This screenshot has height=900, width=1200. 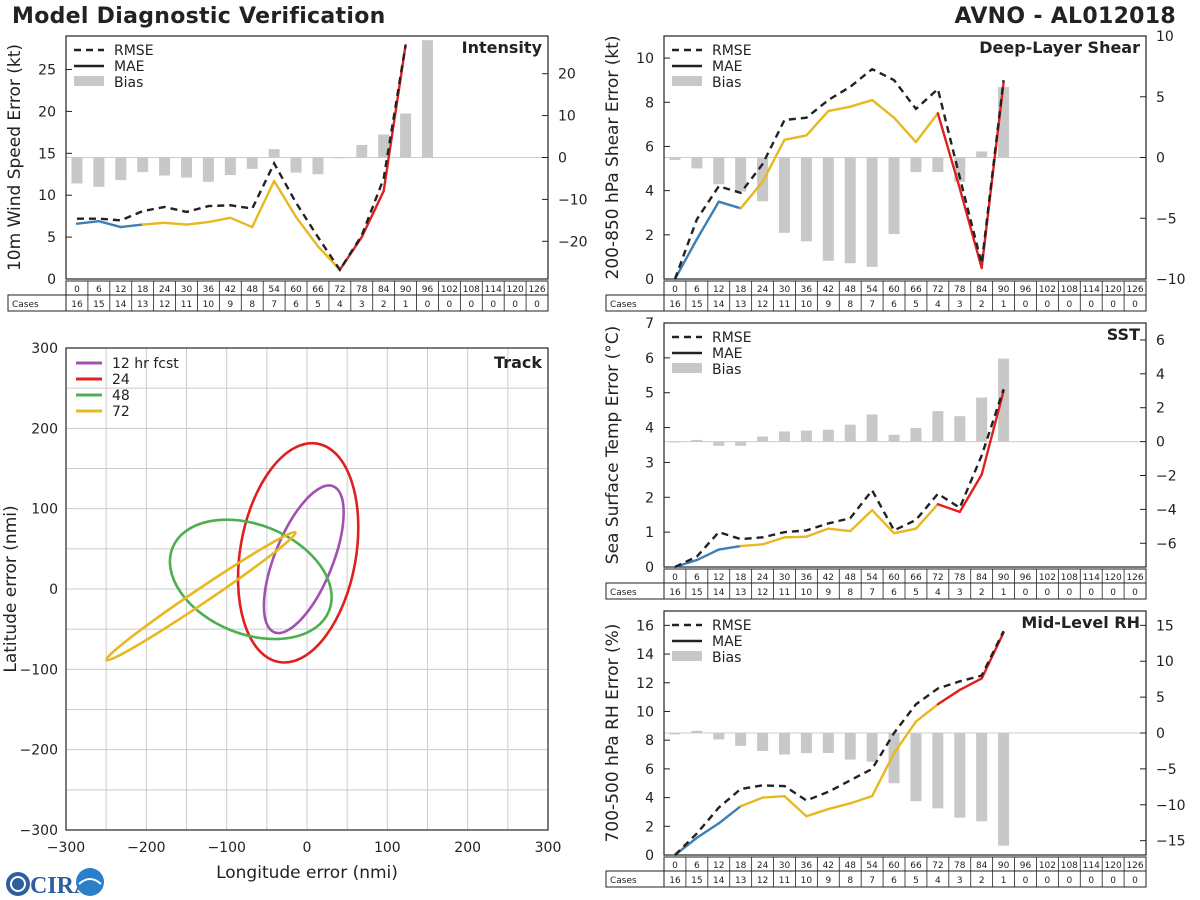 I want to click on y2-tick-label: 5, so click(x=1160, y=698).